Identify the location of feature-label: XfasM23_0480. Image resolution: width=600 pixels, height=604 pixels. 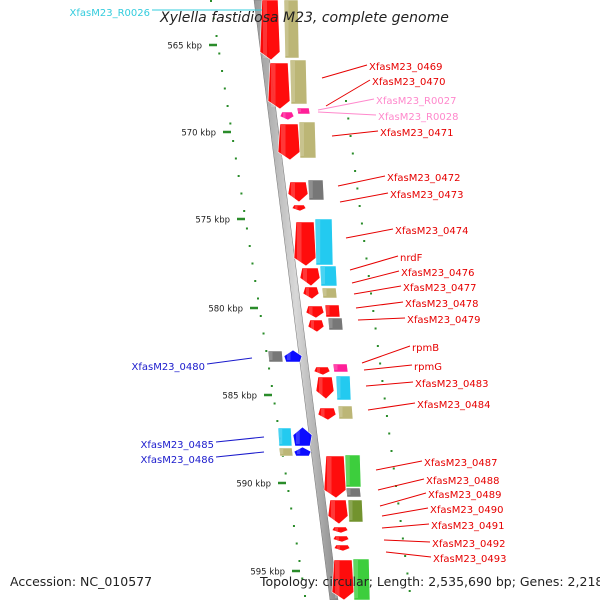
(168, 367).